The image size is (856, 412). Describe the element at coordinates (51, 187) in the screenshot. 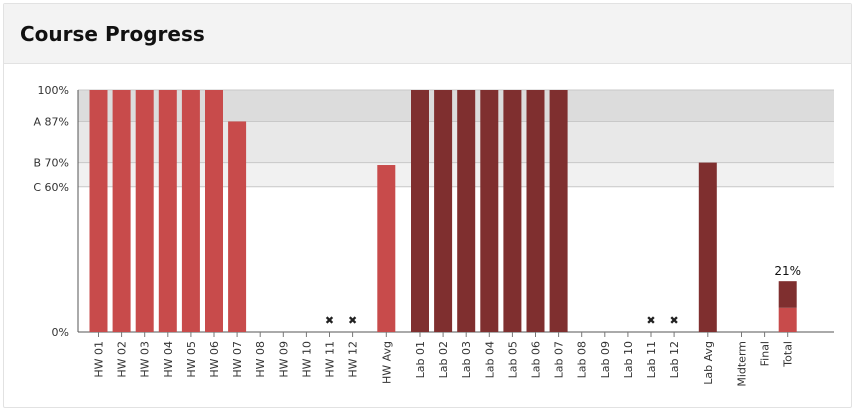

I see `y-tick-label: C 60%` at that location.